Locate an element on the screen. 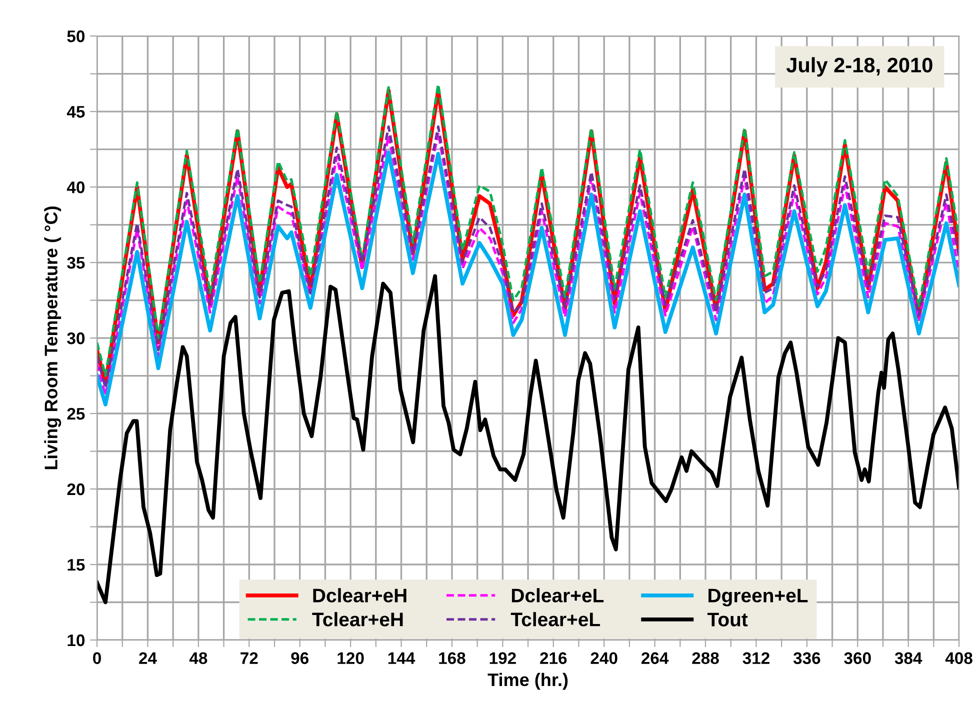 The width and height of the screenshot is (977, 712). y-axis-title: Living Room Temperature ( °C) is located at coordinates (53, 338).